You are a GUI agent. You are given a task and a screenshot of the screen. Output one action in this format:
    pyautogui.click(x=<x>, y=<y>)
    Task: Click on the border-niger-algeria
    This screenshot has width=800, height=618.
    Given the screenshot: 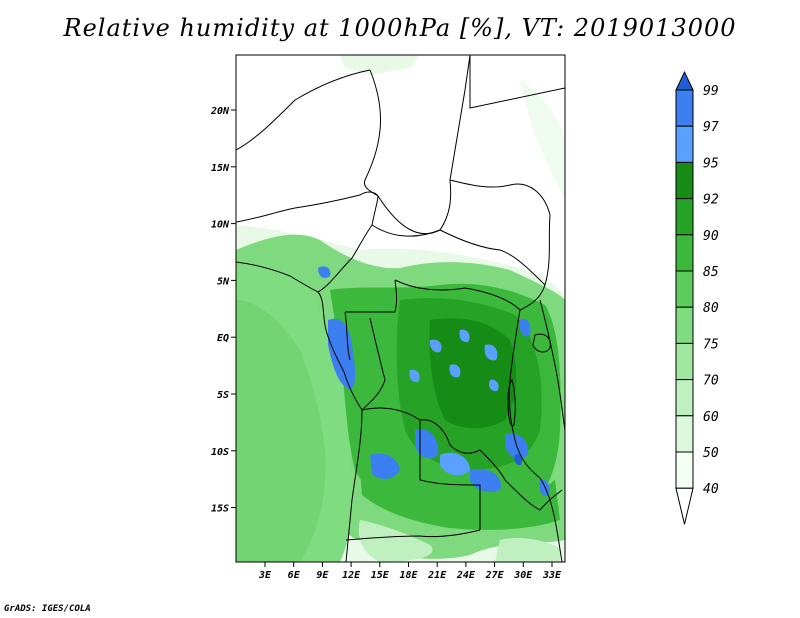 What is the action you would take?
    pyautogui.click(x=372, y=133)
    